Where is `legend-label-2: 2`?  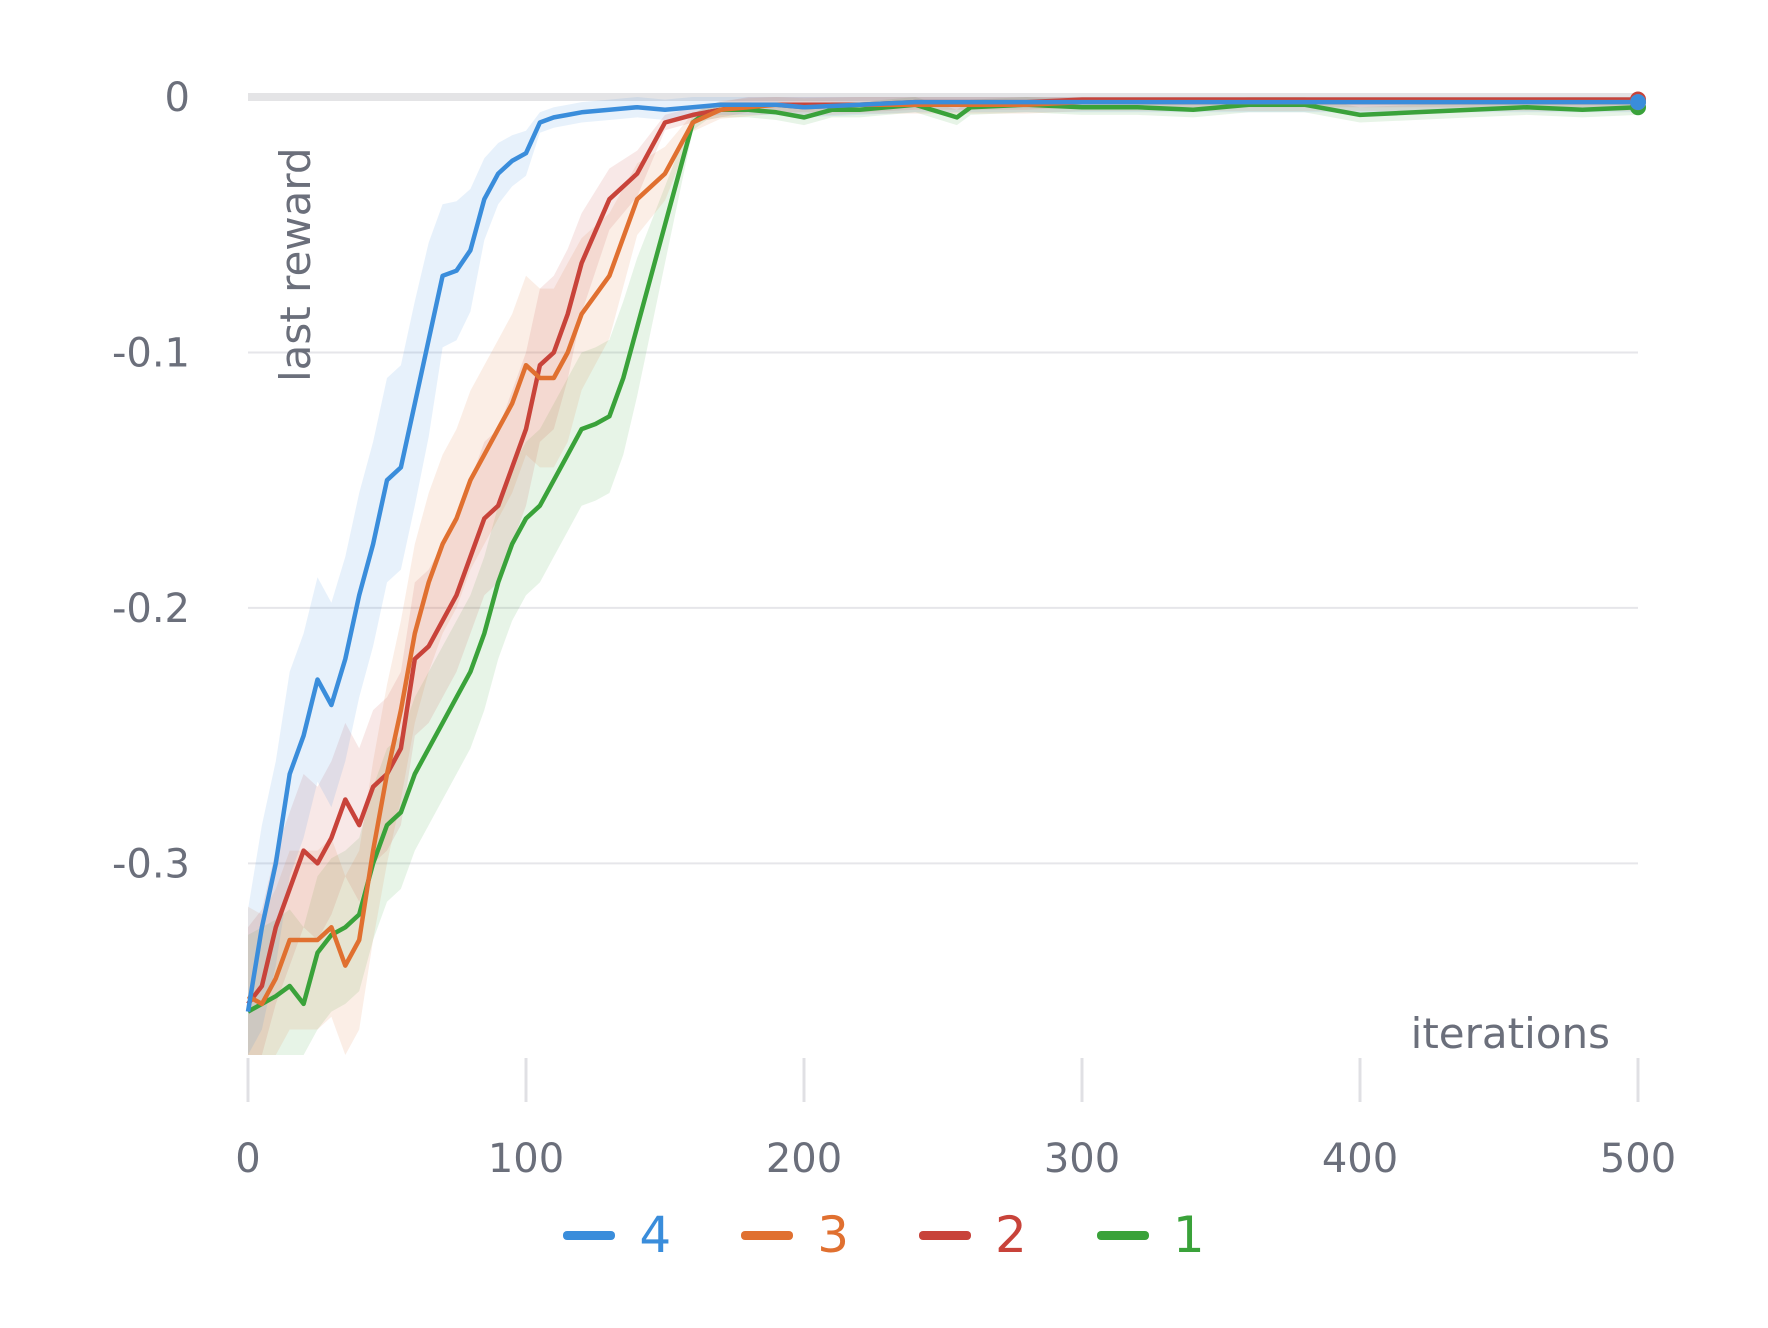
legend-label-2: 2 is located at coordinates (1011, 1235).